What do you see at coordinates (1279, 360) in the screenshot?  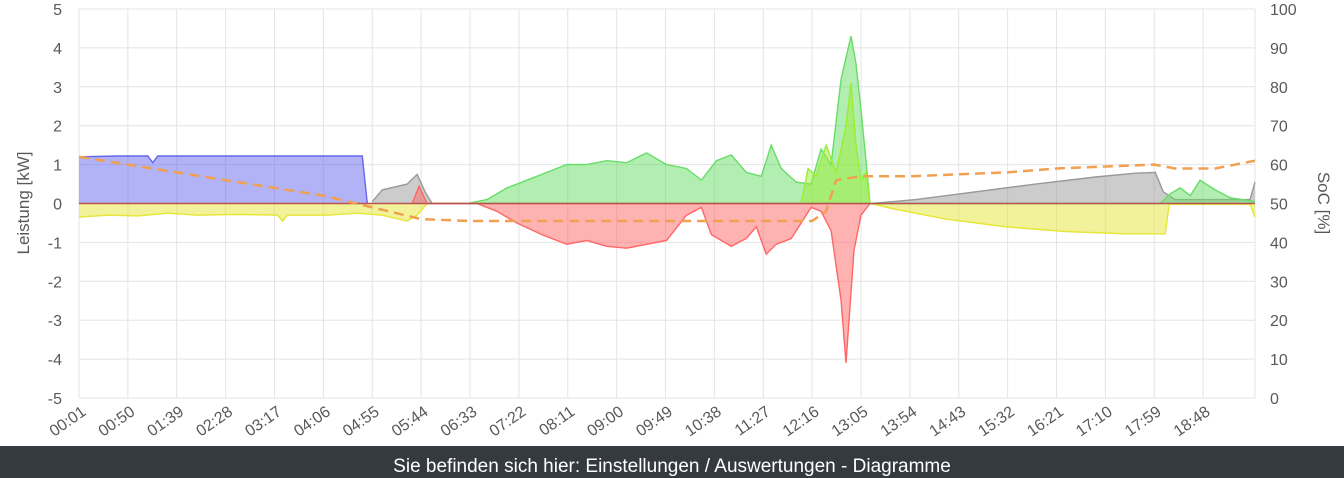 I see `y-right-tick-label: 10` at bounding box center [1279, 360].